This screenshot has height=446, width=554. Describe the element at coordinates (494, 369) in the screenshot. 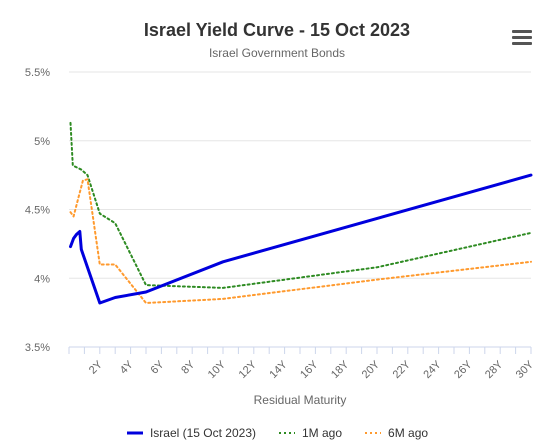

I see `x-tick-label: 28Y` at that location.